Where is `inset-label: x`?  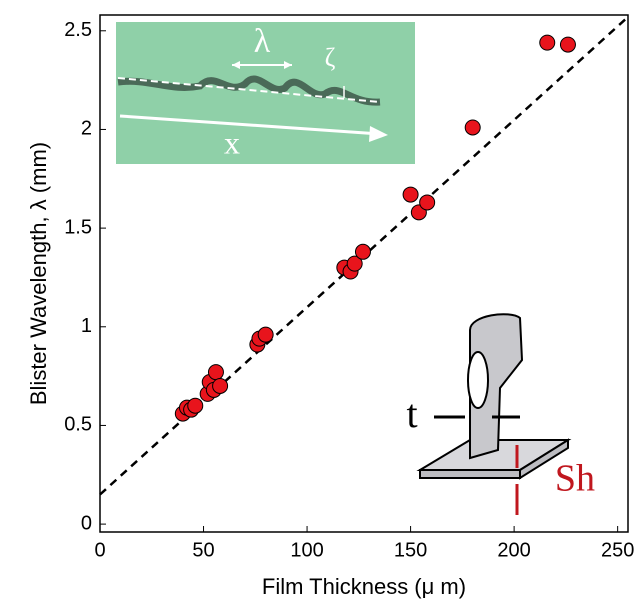
inset-label: x is located at coordinates (232, 142).